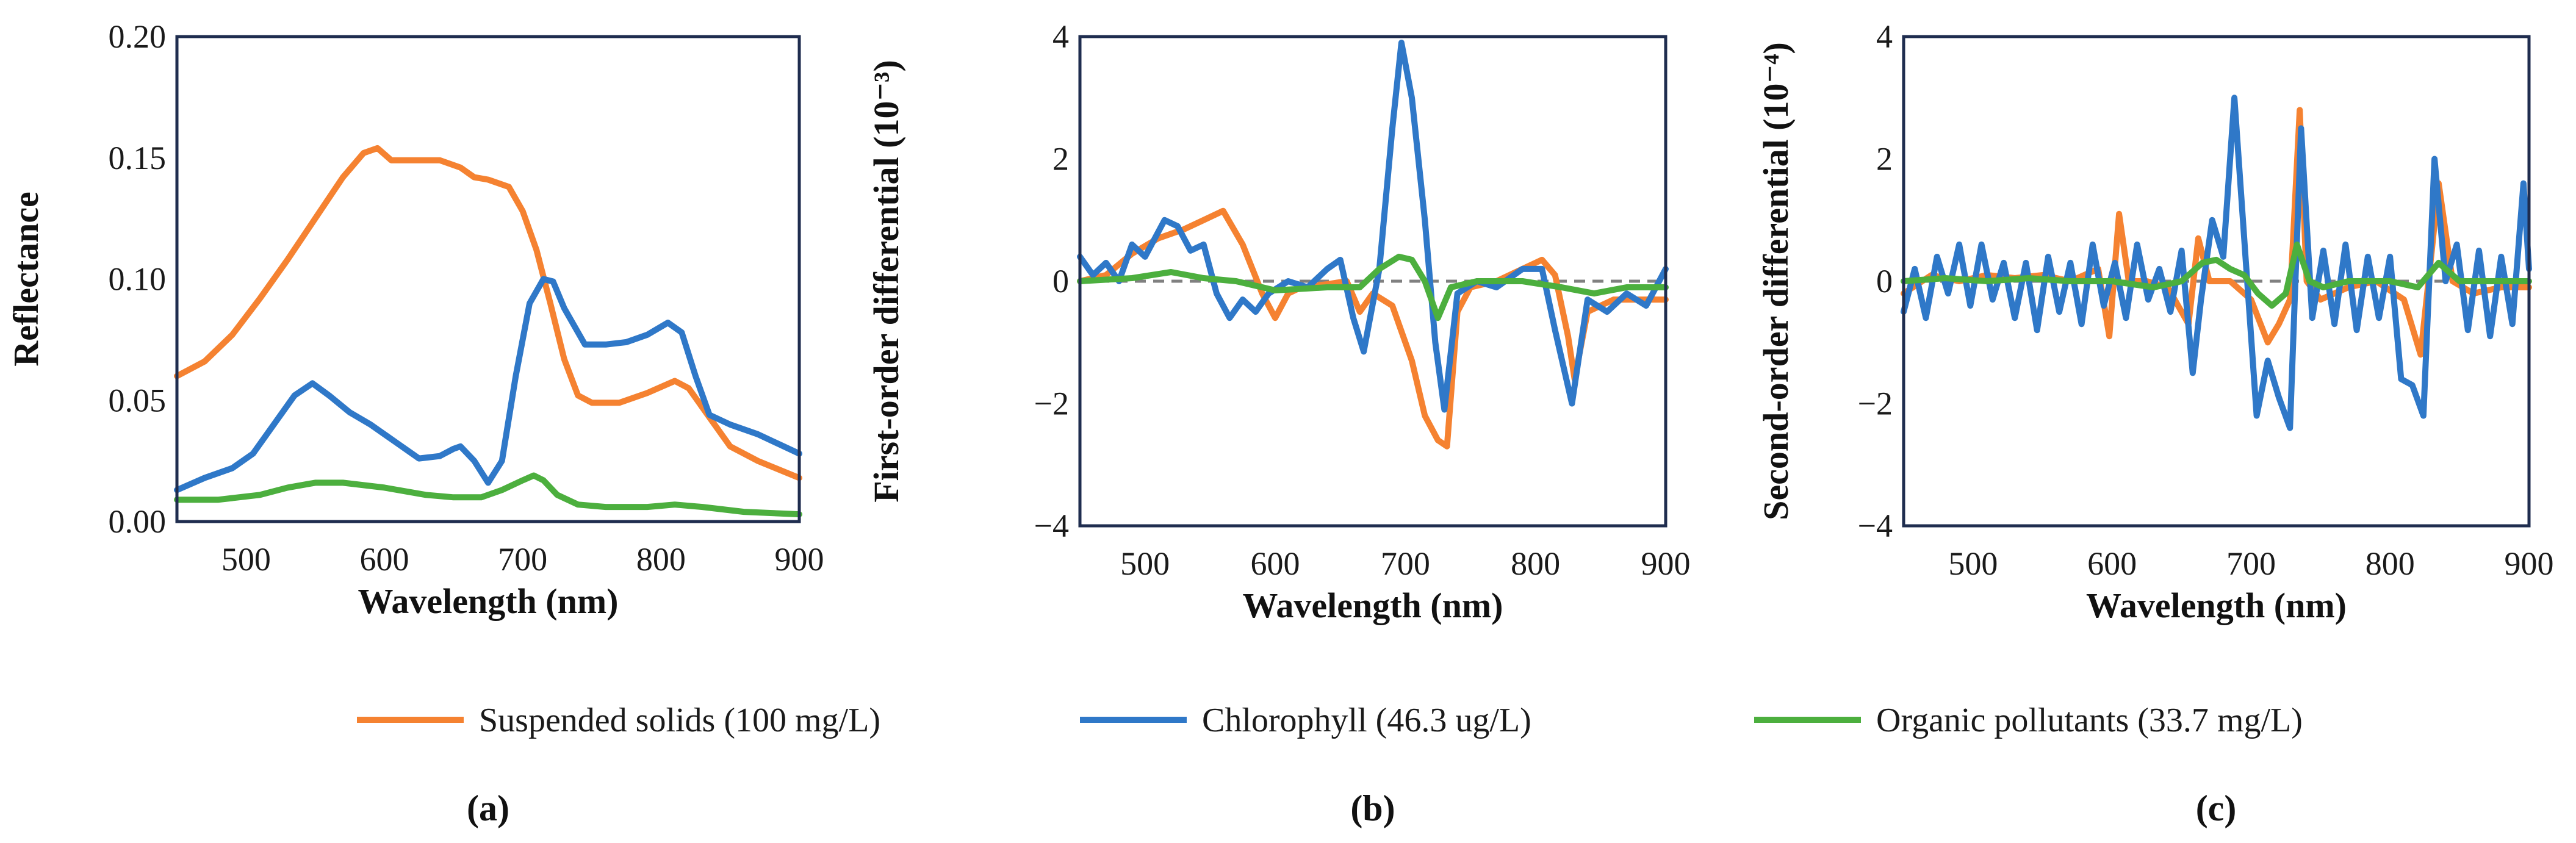 The height and width of the screenshot is (843, 2576). I want to click on panel-label: (a), so click(488, 808).